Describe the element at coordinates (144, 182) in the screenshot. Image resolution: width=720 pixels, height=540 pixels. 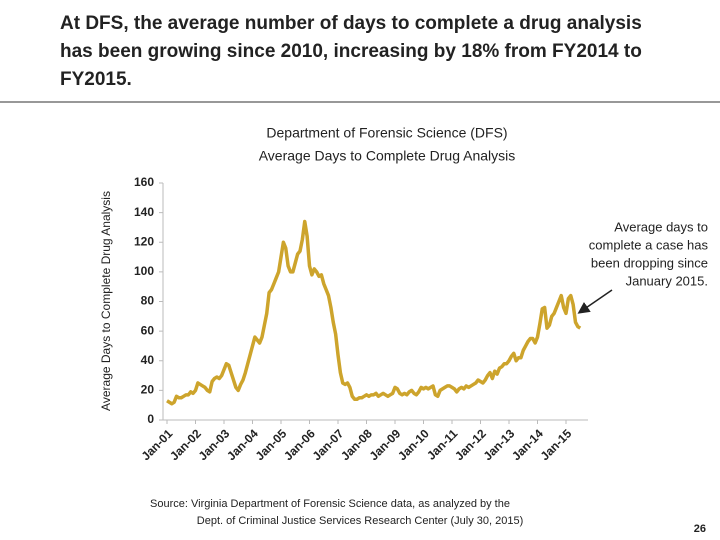
I see `y-tick-label: 160` at that location.